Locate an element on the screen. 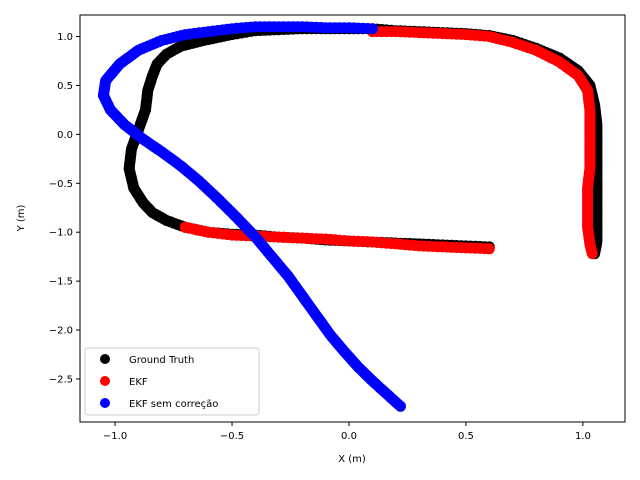  x-tick-label: 0.0 is located at coordinates (349, 436).